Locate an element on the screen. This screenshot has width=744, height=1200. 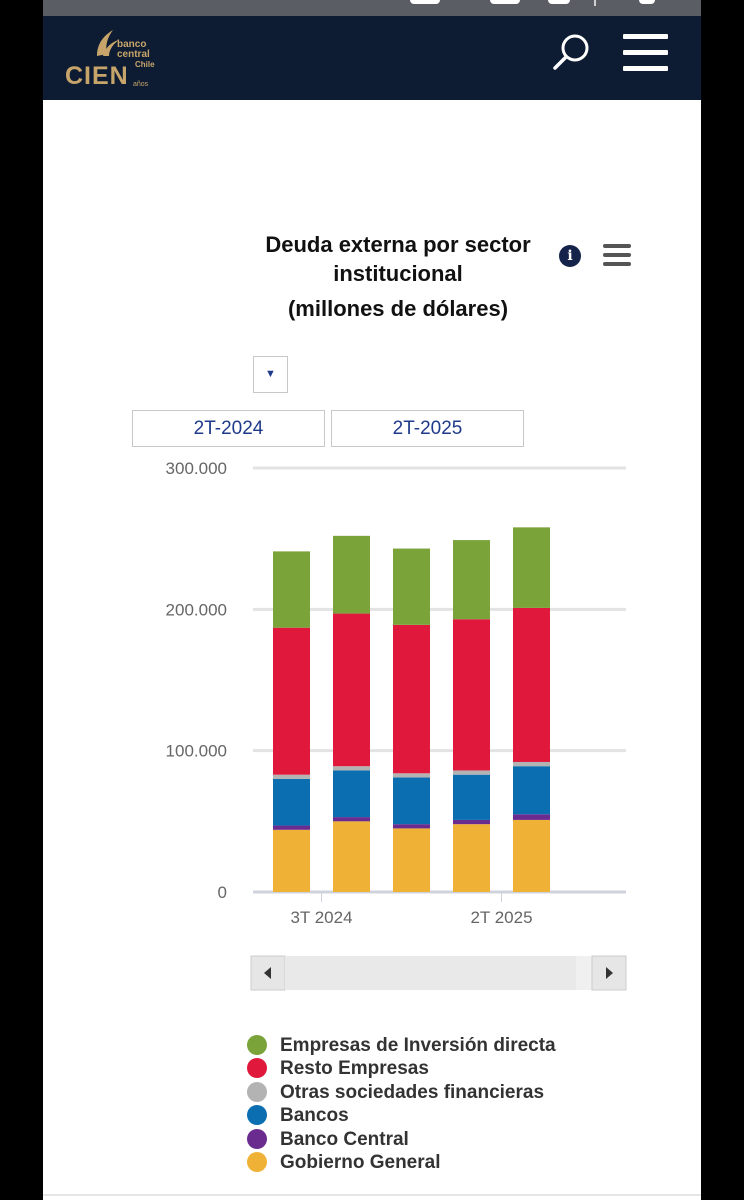
info-icon: i is located at coordinates (570, 256).